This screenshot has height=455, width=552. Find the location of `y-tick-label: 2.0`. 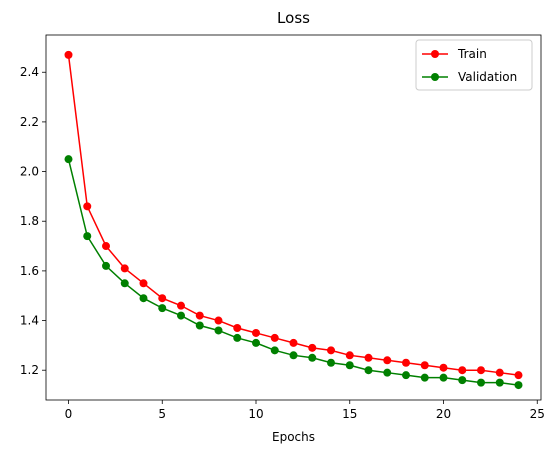

y-tick-label: 2.0 is located at coordinates (29, 172).